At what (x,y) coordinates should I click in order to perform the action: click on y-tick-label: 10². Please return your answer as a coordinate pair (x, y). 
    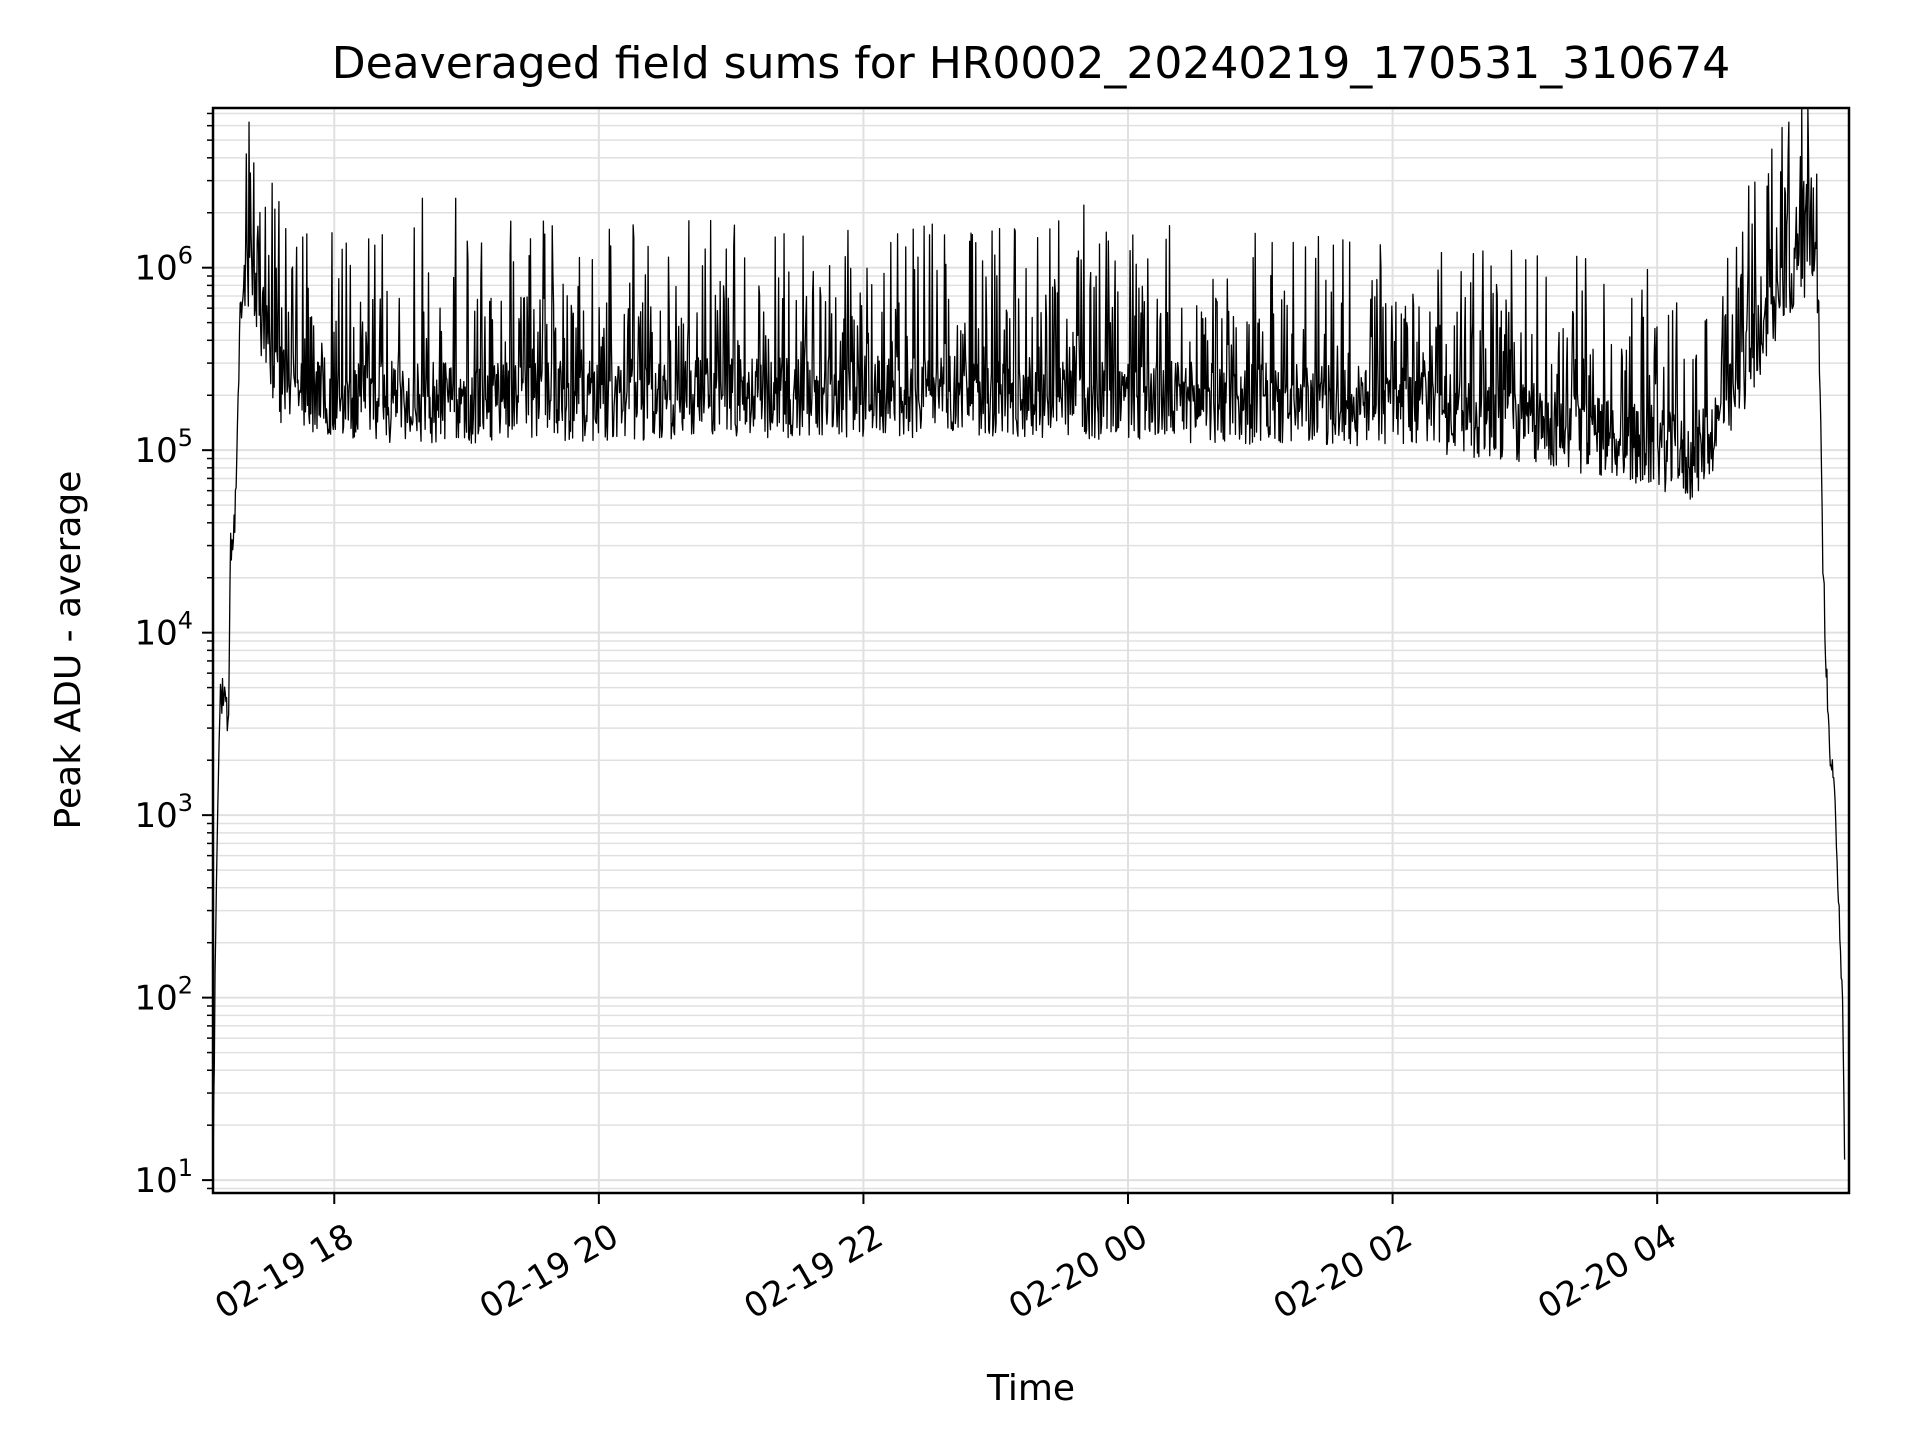
    Looking at the image, I should click on (163, 995).